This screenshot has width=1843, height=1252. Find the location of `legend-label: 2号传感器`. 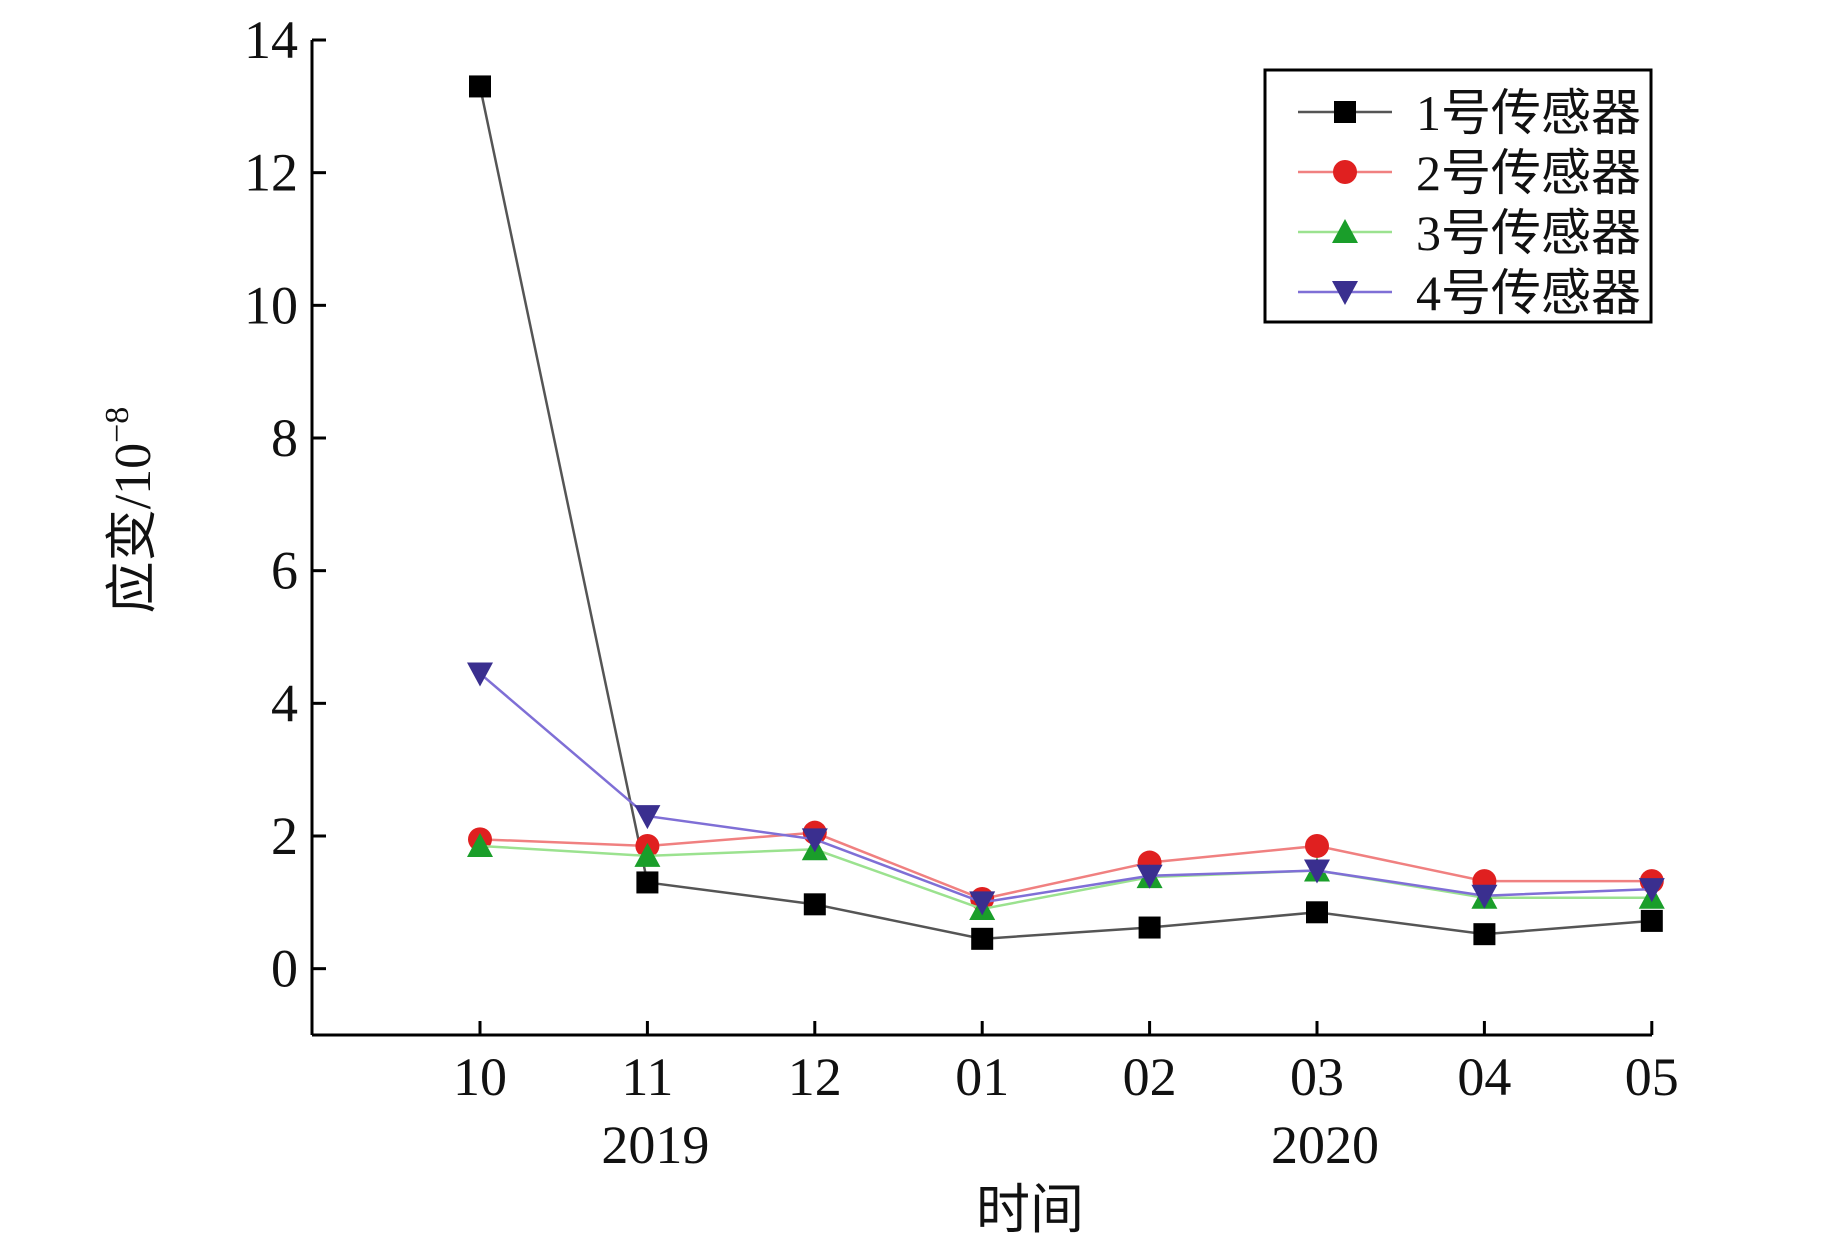

legend-label: 2号传感器 is located at coordinates (1528, 173).